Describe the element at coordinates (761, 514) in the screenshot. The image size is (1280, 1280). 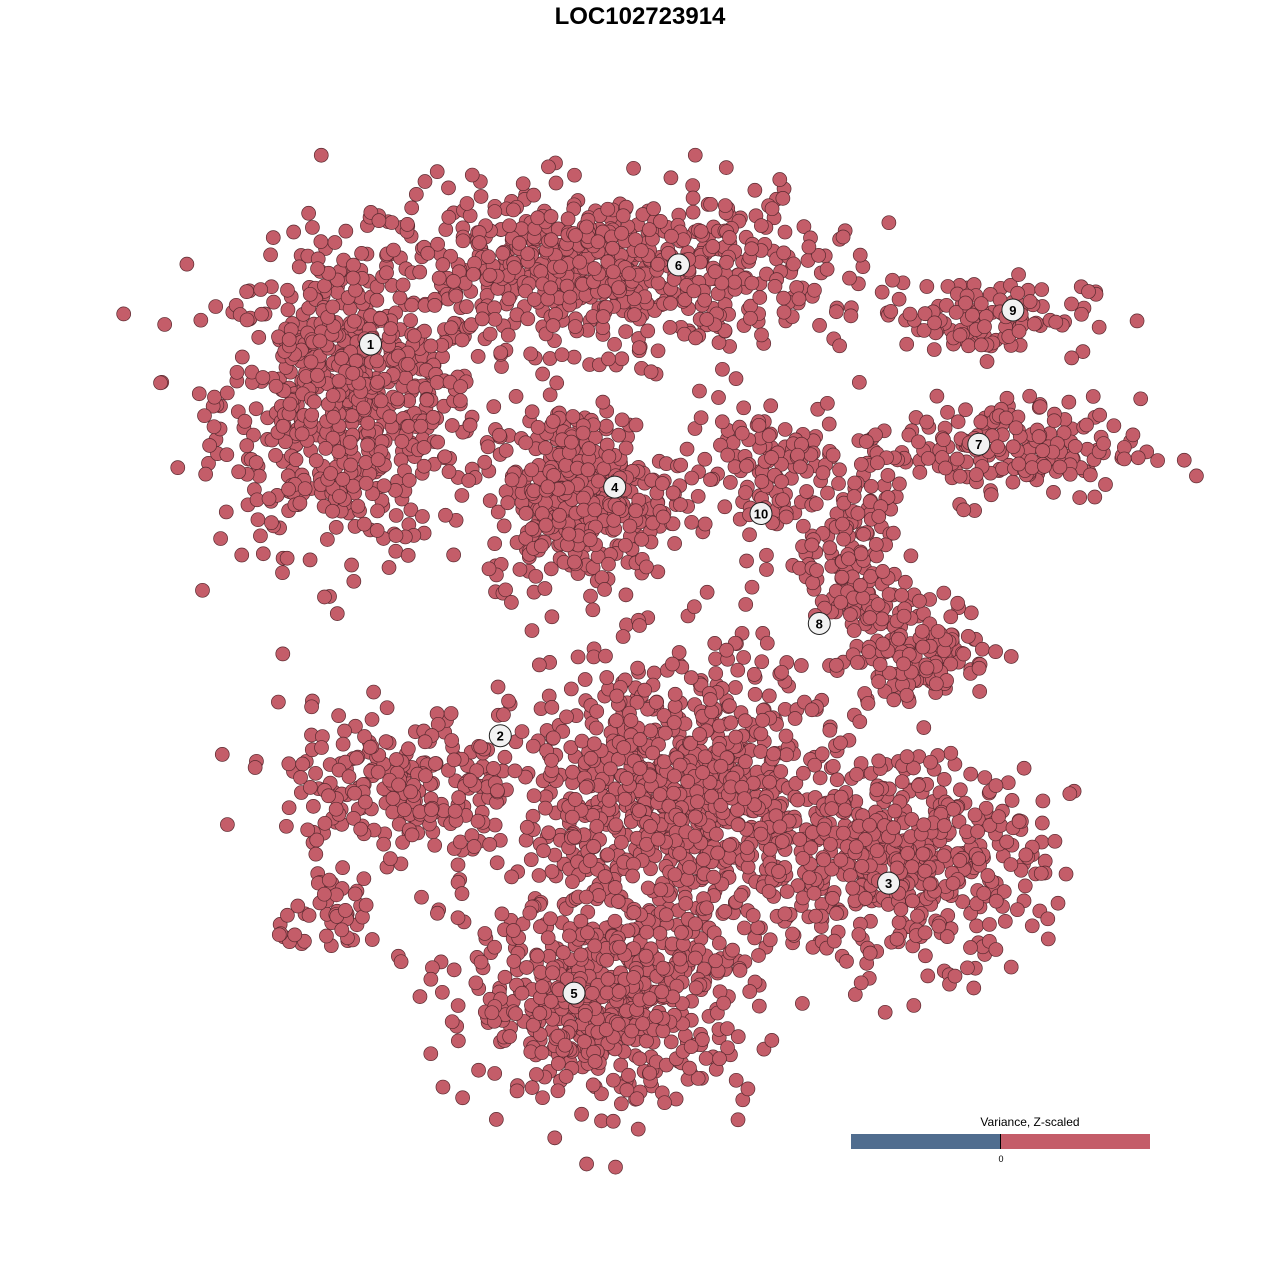
I see `cluster-label-text: 10` at that location.